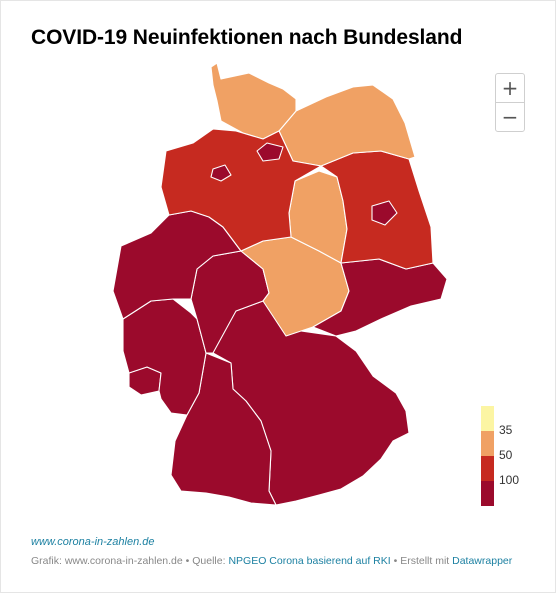 This screenshot has width=556, height=593. Describe the element at coordinates (253, 101) in the screenshot. I see `region-schleswig-holstein` at that location.